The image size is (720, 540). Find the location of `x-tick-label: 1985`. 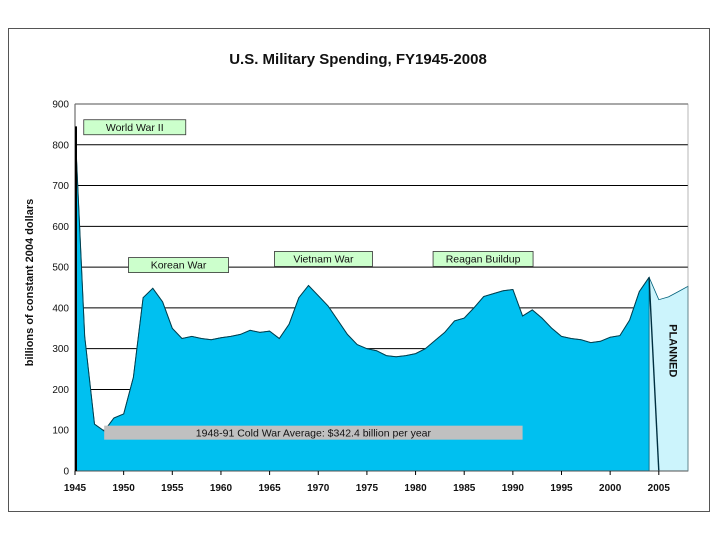

x-tick-label: 1985 is located at coordinates (464, 488).